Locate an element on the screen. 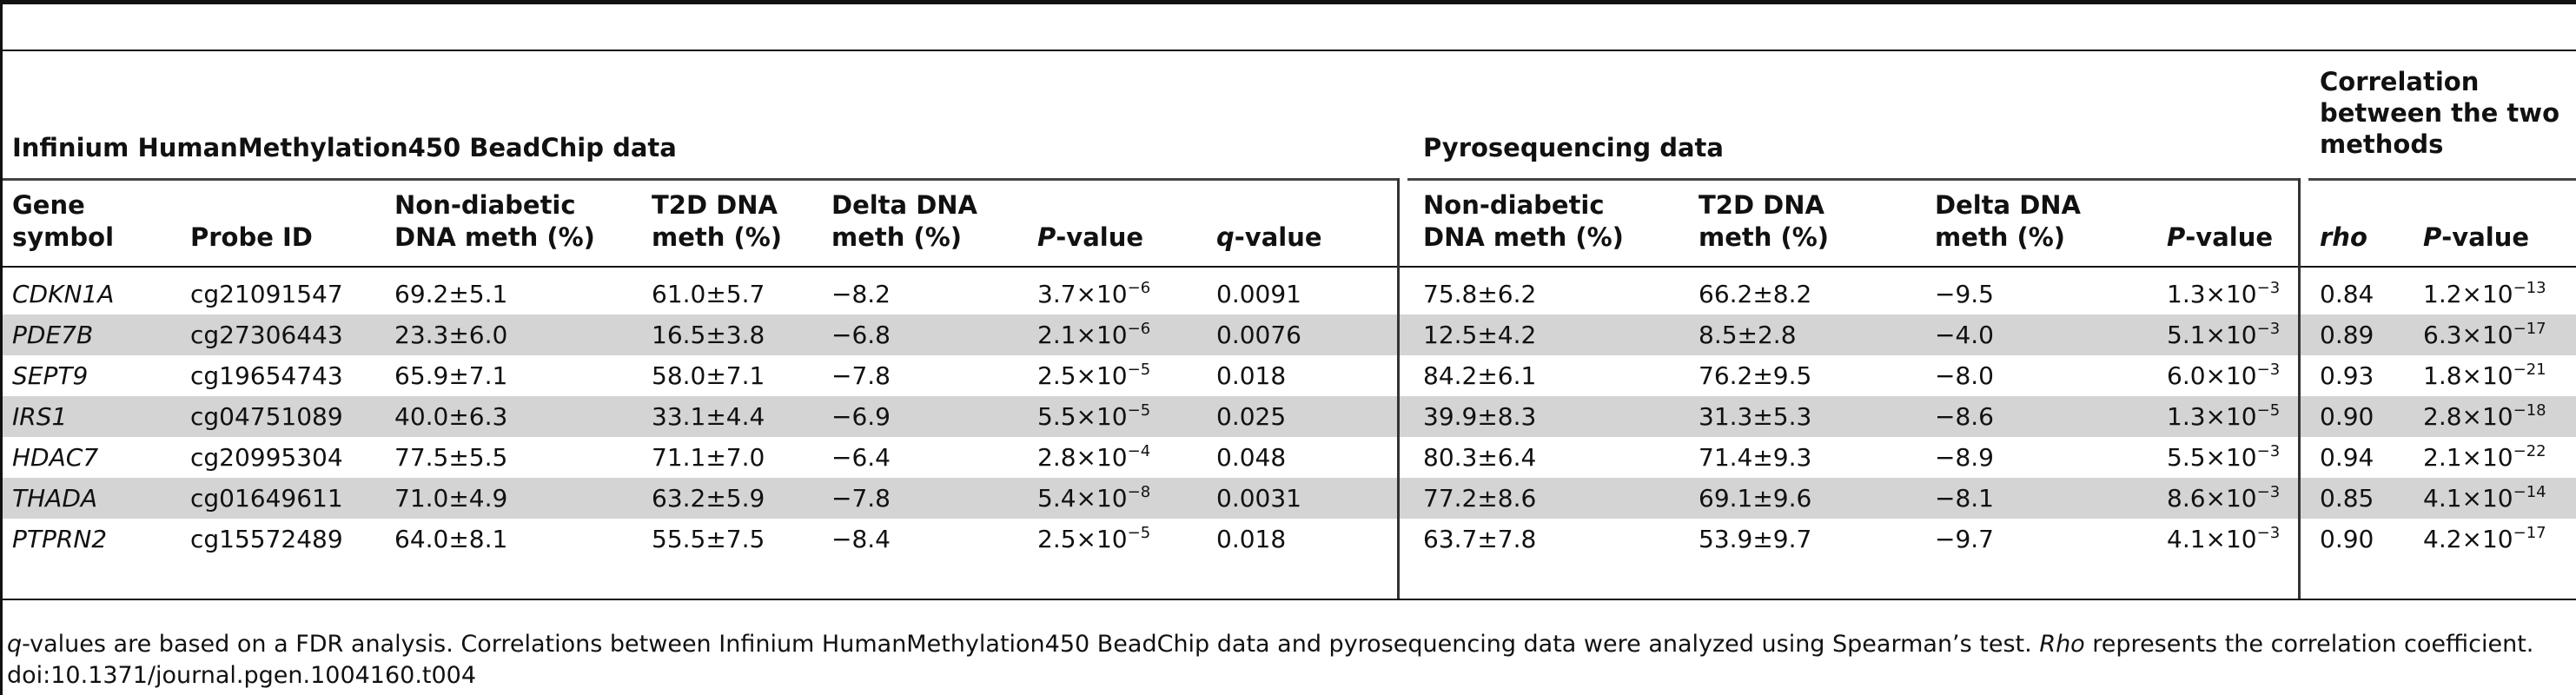 The image size is (2576, 695). group-underline-correlation is located at coordinates (2442, 179).